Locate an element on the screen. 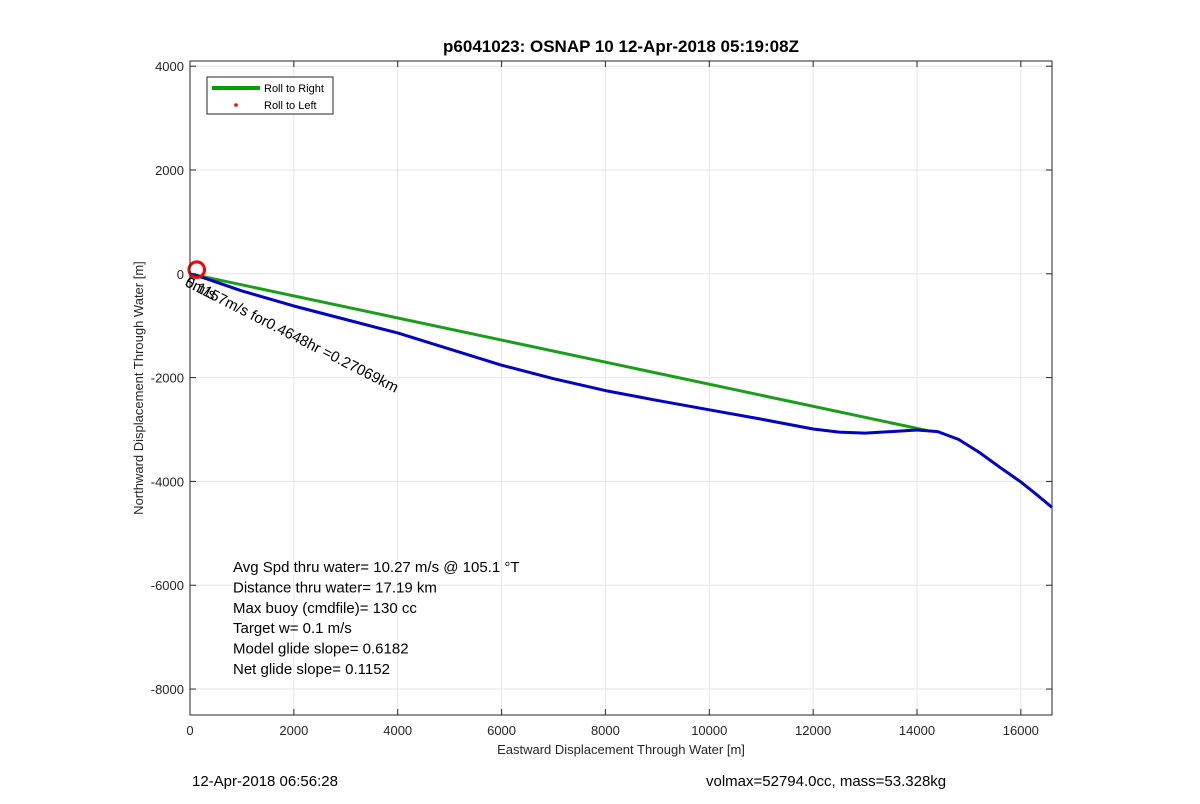 The width and height of the screenshot is (1200, 804). footer-volmax-mass: volmax=52794.0cc, mass=53.328kg is located at coordinates (826, 781).